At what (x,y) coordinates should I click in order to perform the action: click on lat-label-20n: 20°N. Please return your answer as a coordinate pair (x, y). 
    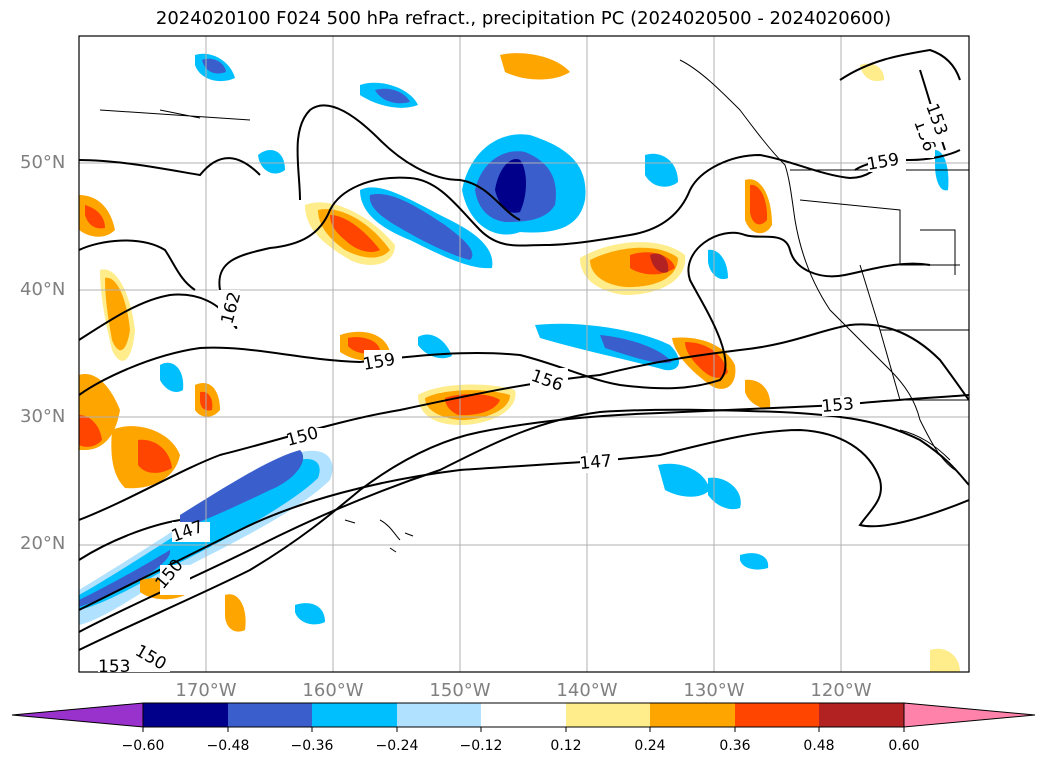
    Looking at the image, I should click on (43, 543).